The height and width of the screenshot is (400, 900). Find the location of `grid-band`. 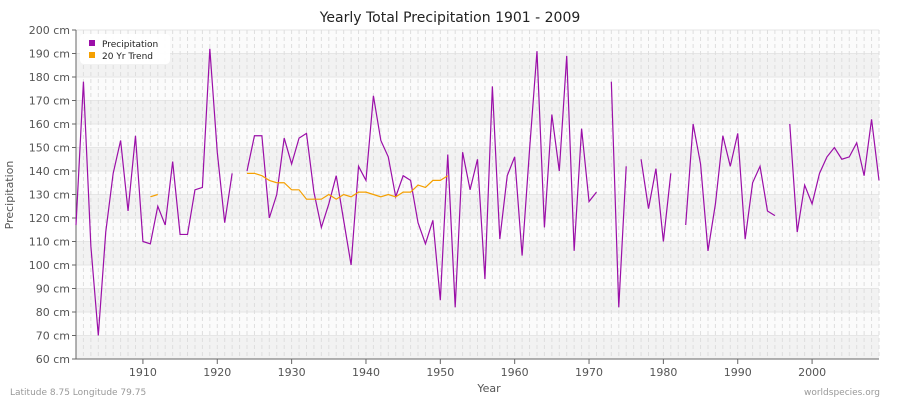

grid-band is located at coordinates (477, 112).